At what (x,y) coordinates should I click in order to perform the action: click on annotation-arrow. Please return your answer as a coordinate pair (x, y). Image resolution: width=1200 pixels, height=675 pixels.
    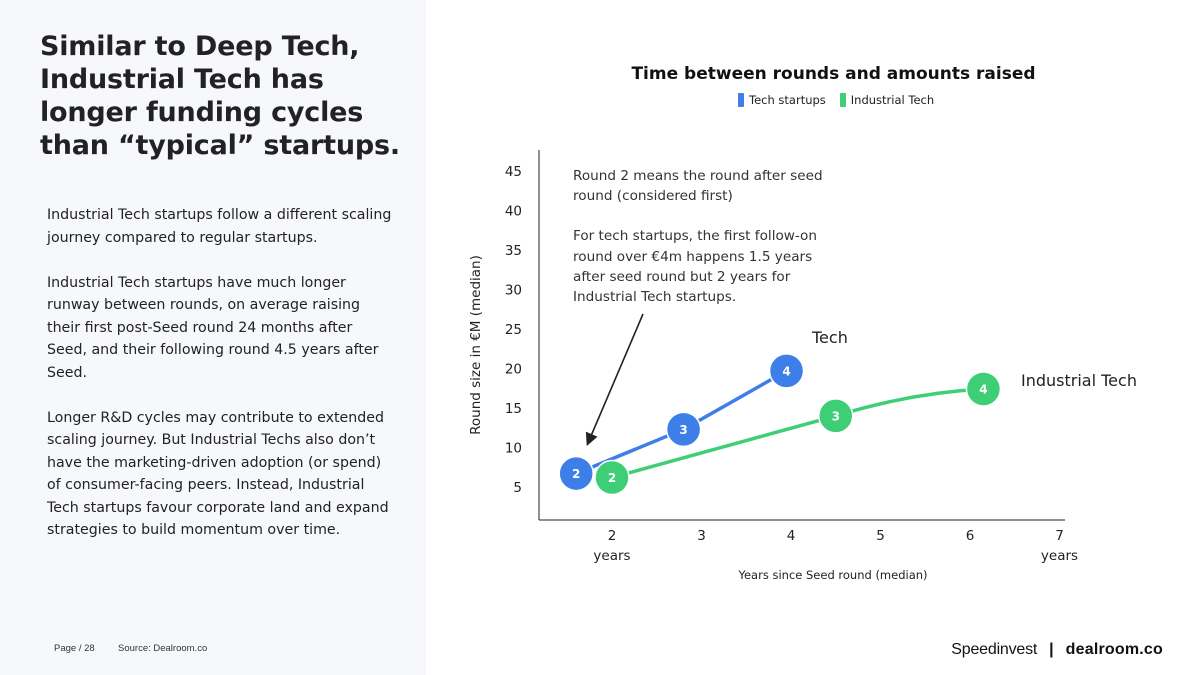
    Looking at the image, I should click on (614, 379).